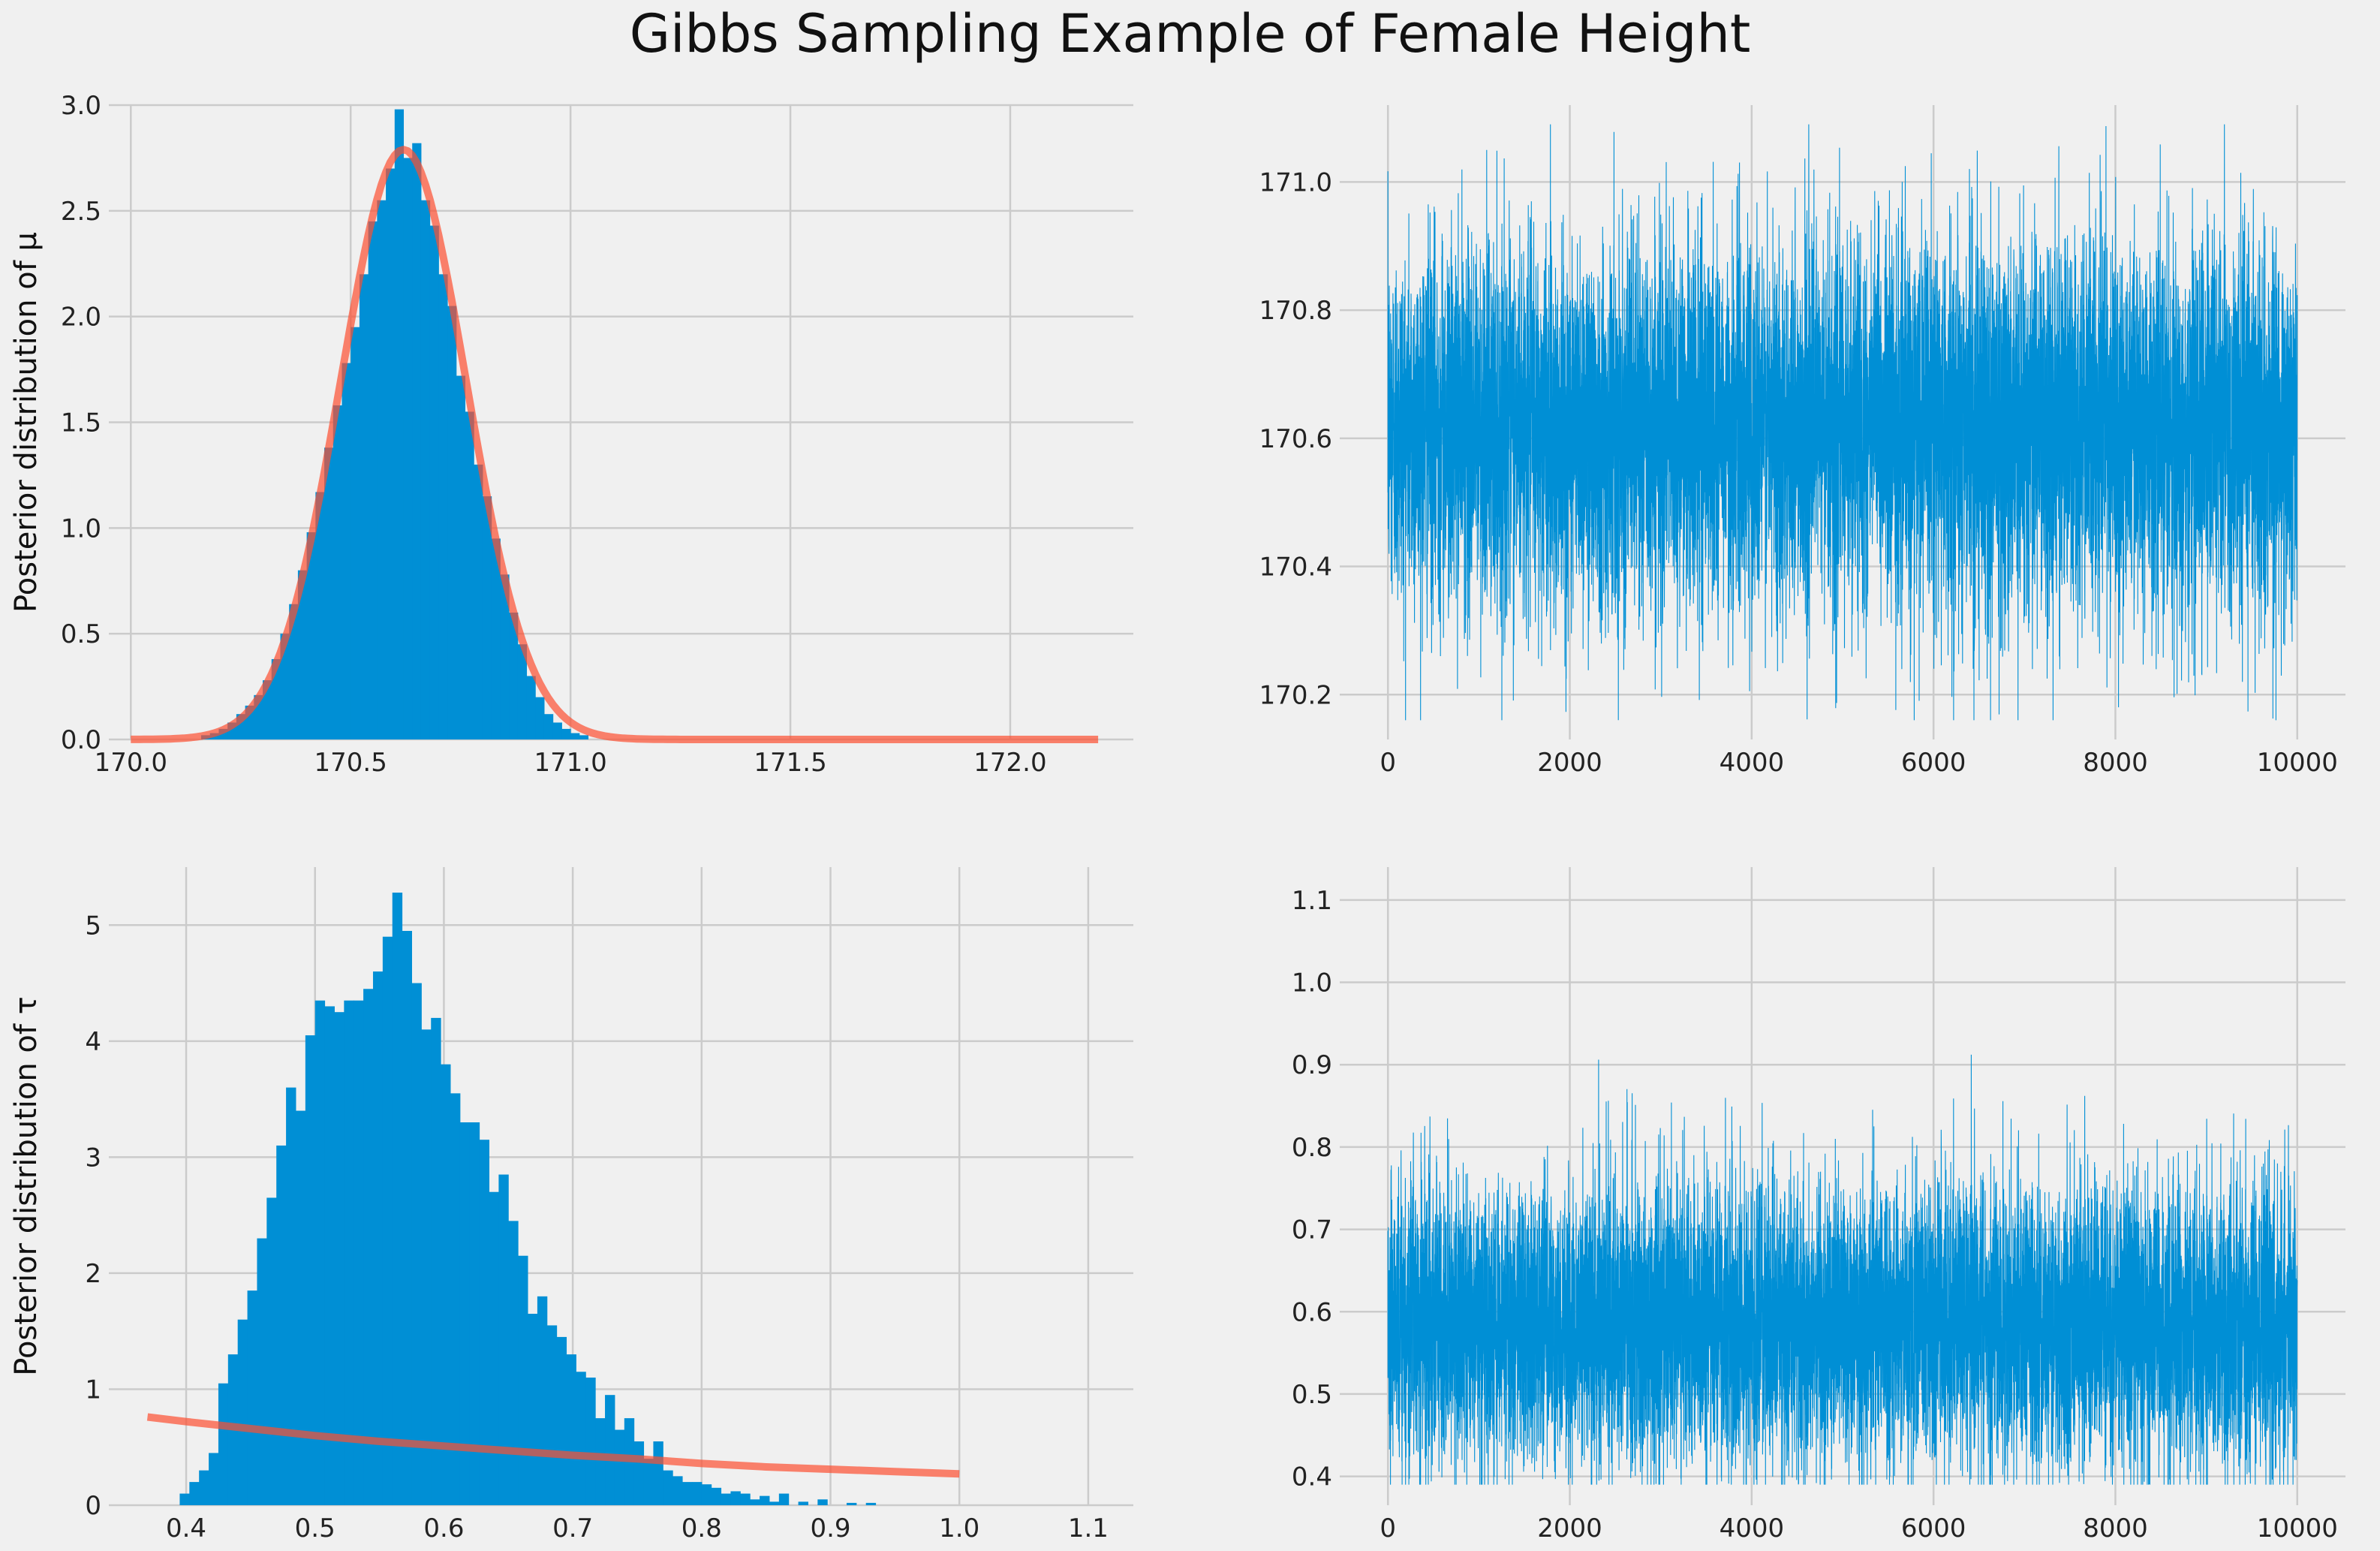 The height and width of the screenshot is (1551, 2380). What do you see at coordinates (1295, 311) in the screenshot?
I see `y-tick-label: 170.8` at bounding box center [1295, 311].